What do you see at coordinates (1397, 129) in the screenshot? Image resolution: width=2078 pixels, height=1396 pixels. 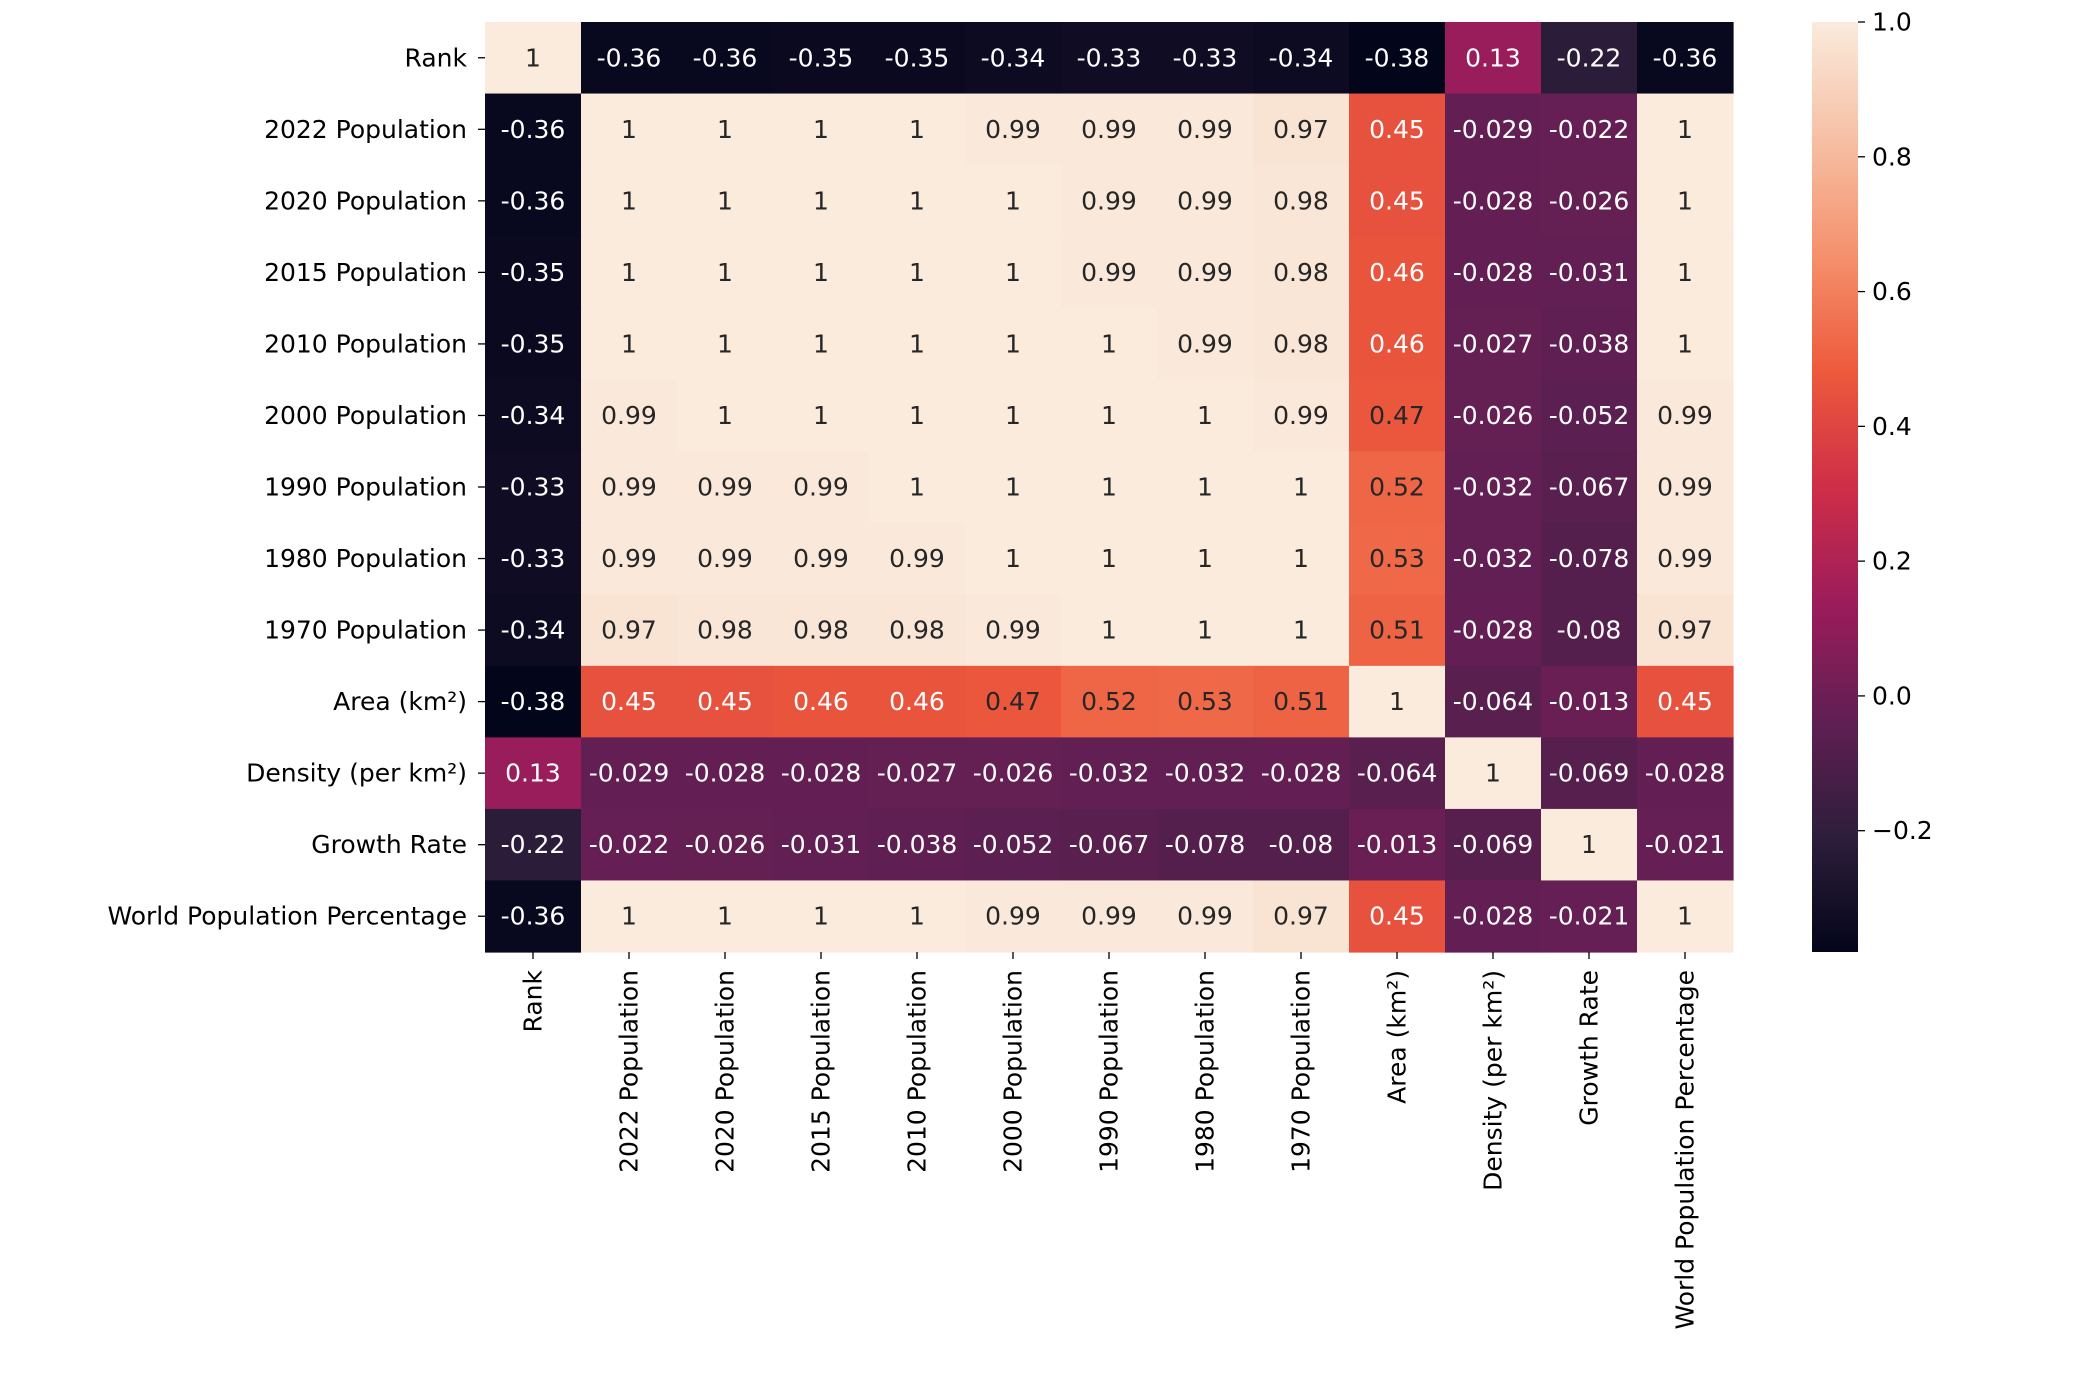 I see `cell-value-label: 0.45` at bounding box center [1397, 129].